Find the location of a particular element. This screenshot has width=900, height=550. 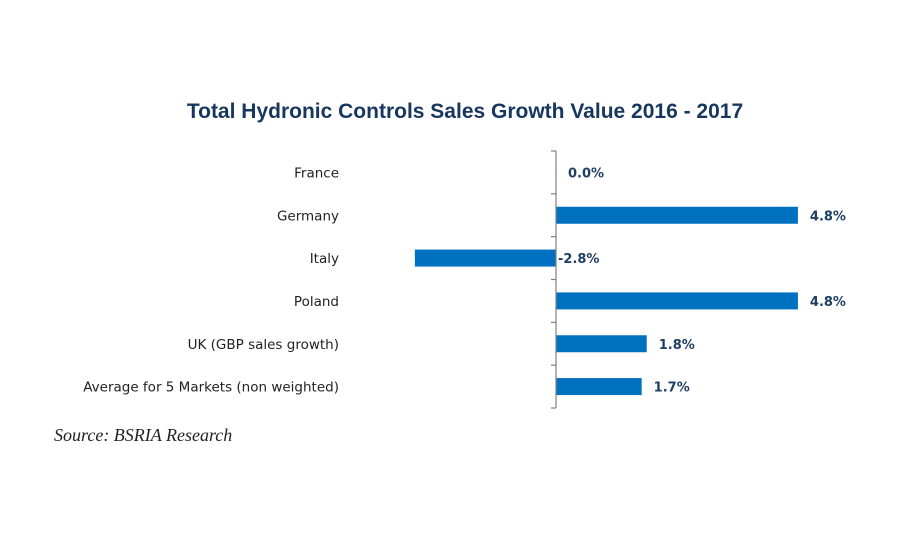

category-label: Italy is located at coordinates (324, 259).